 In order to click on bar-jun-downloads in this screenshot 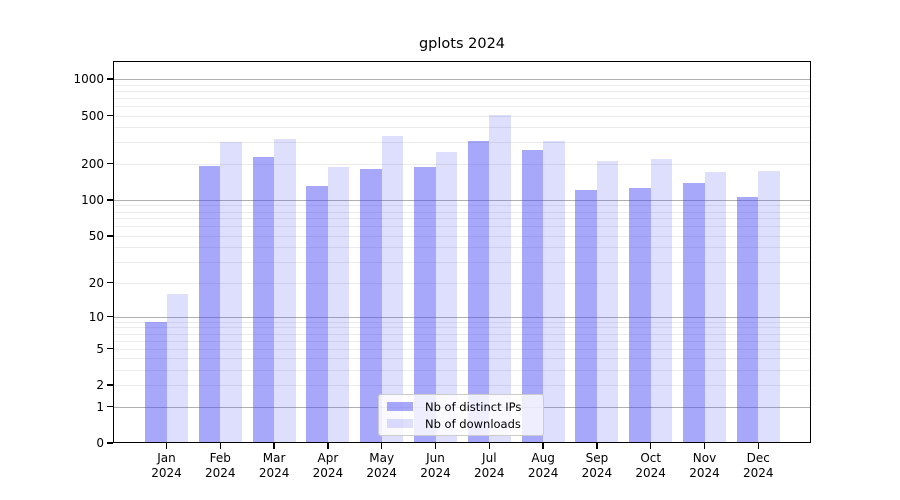, I will do `click(446, 297)`.